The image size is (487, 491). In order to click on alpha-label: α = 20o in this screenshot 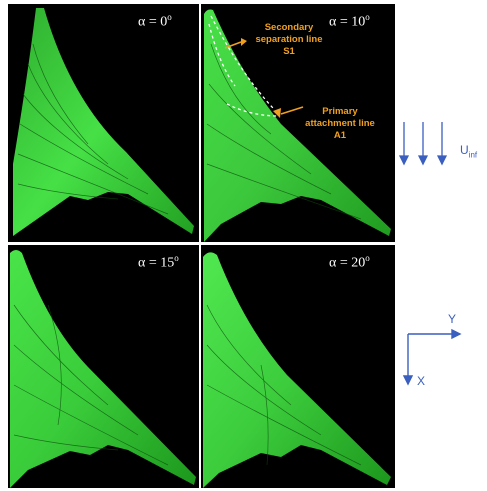, I will do `click(349, 262)`.